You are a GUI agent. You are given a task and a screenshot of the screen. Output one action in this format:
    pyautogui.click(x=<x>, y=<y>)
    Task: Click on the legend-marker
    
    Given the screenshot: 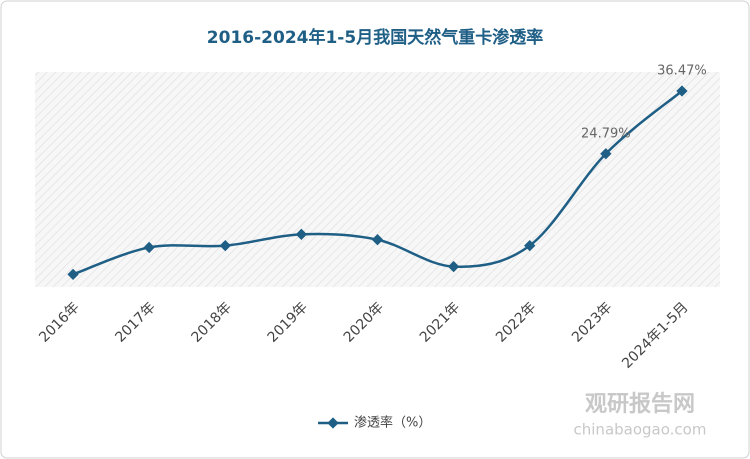 What is the action you would take?
    pyautogui.click(x=333, y=423)
    